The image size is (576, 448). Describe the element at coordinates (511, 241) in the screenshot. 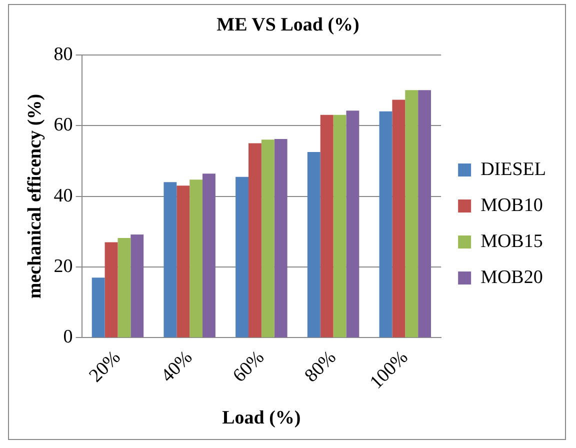

I see `legend-label: MOB15` at that location.